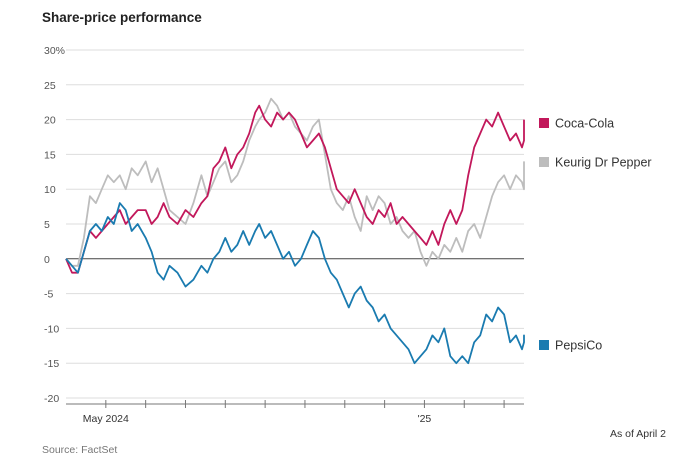  I want to click on x-tick-label: '25, so click(425, 419).